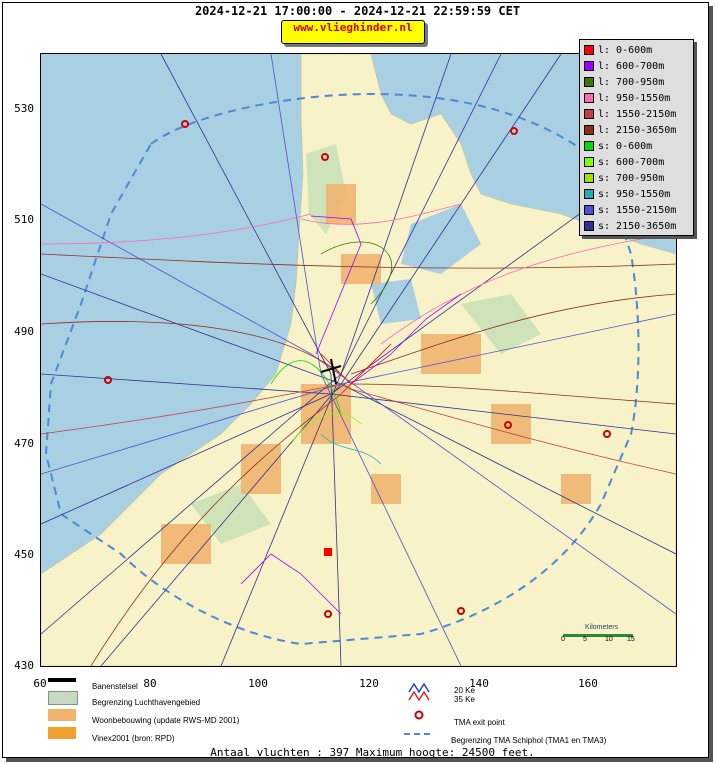  What do you see at coordinates (133, 738) in the screenshot?
I see `legend-vinex-label: Vinex2001 (bron: RPD)` at bounding box center [133, 738].